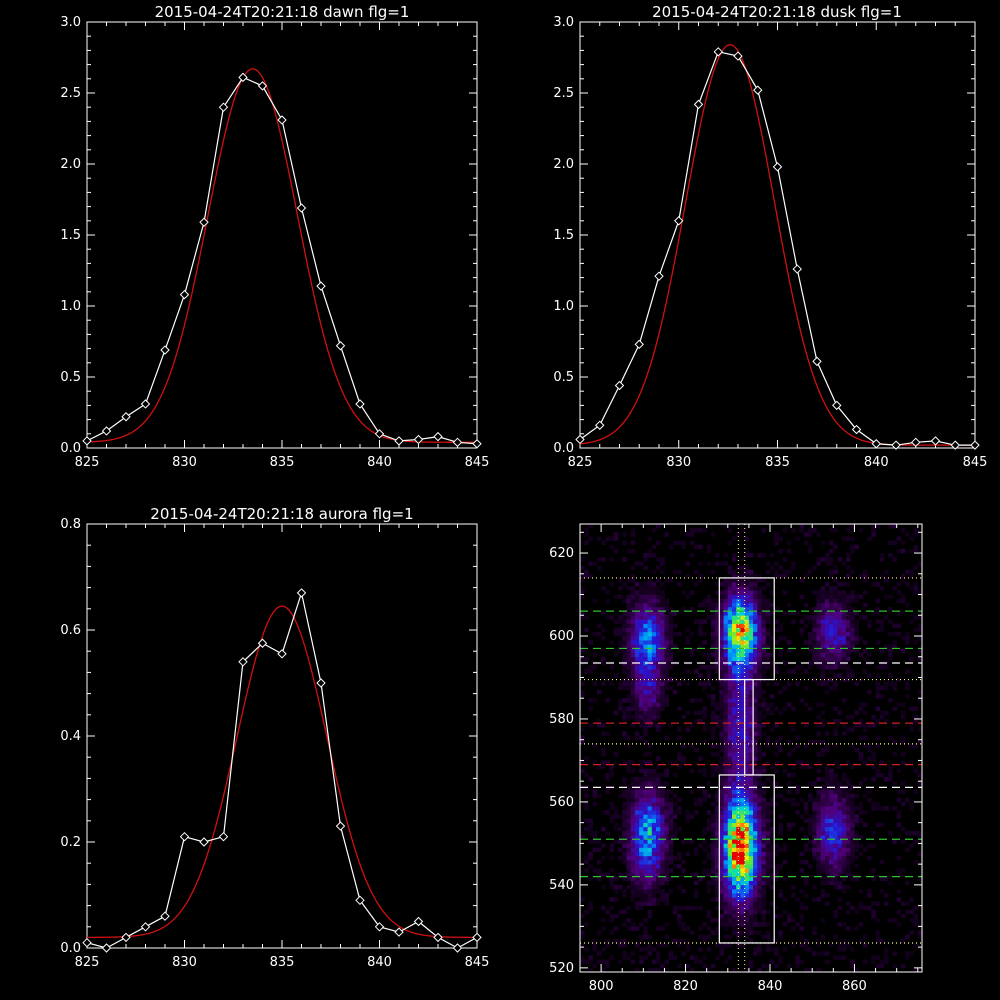 The width and height of the screenshot is (1000, 1000). What do you see at coordinates (561, 636) in the screenshot?
I see `y-tick-label: 600` at bounding box center [561, 636].